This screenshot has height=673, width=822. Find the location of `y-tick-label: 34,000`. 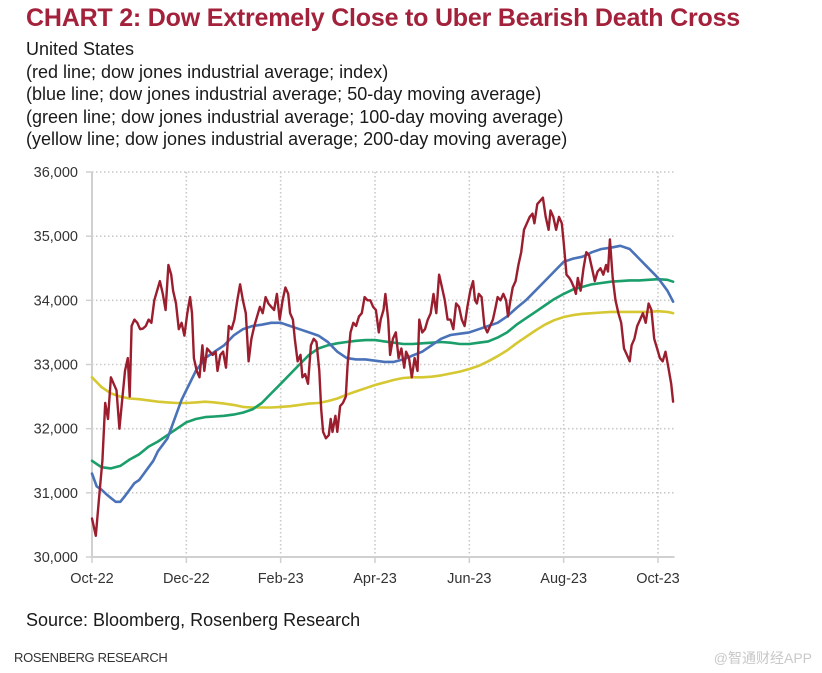

y-tick-label: 34,000 is located at coordinates (56, 301).